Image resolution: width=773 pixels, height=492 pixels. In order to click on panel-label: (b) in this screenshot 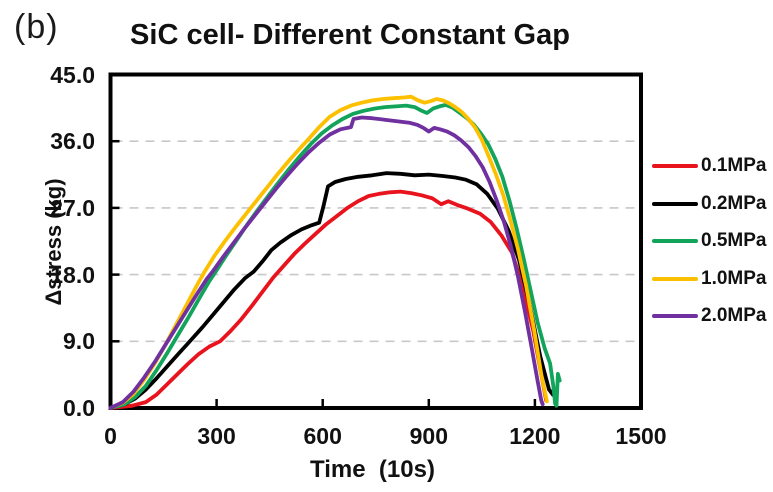, I will do `click(36, 27)`.